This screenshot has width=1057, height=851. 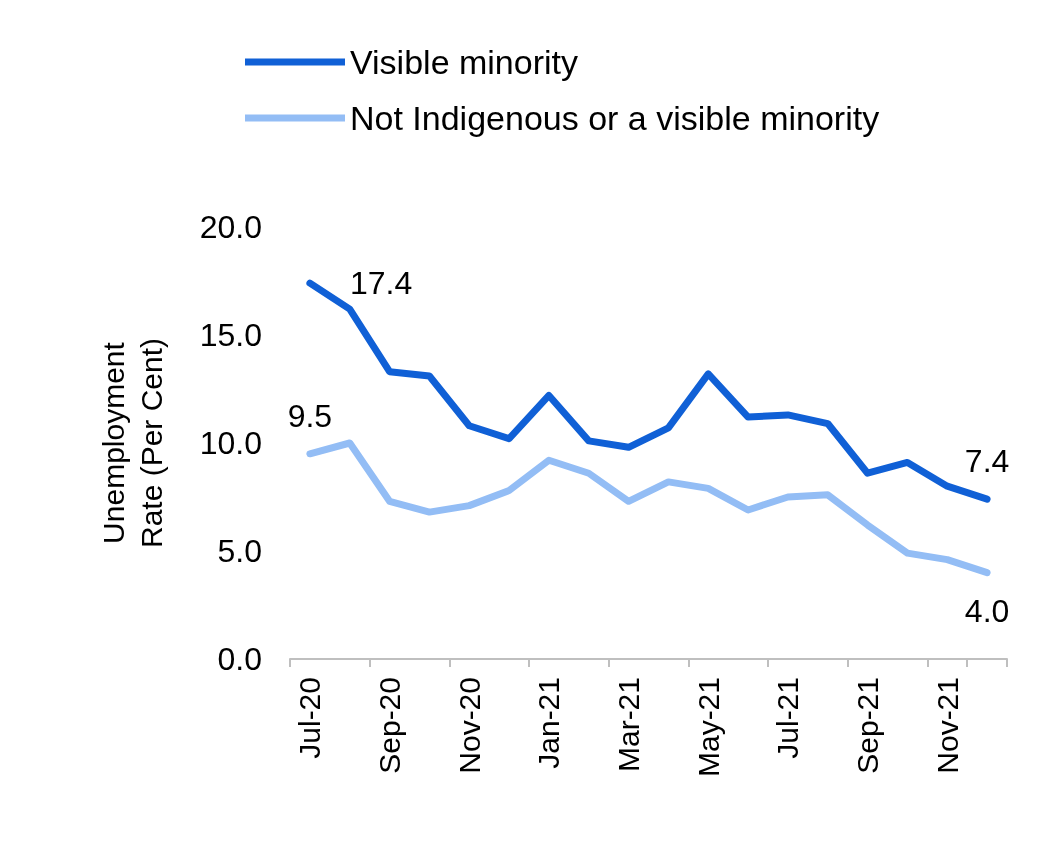 What do you see at coordinates (310, 415) in the screenshot?
I see `data-label: 9.5` at bounding box center [310, 415].